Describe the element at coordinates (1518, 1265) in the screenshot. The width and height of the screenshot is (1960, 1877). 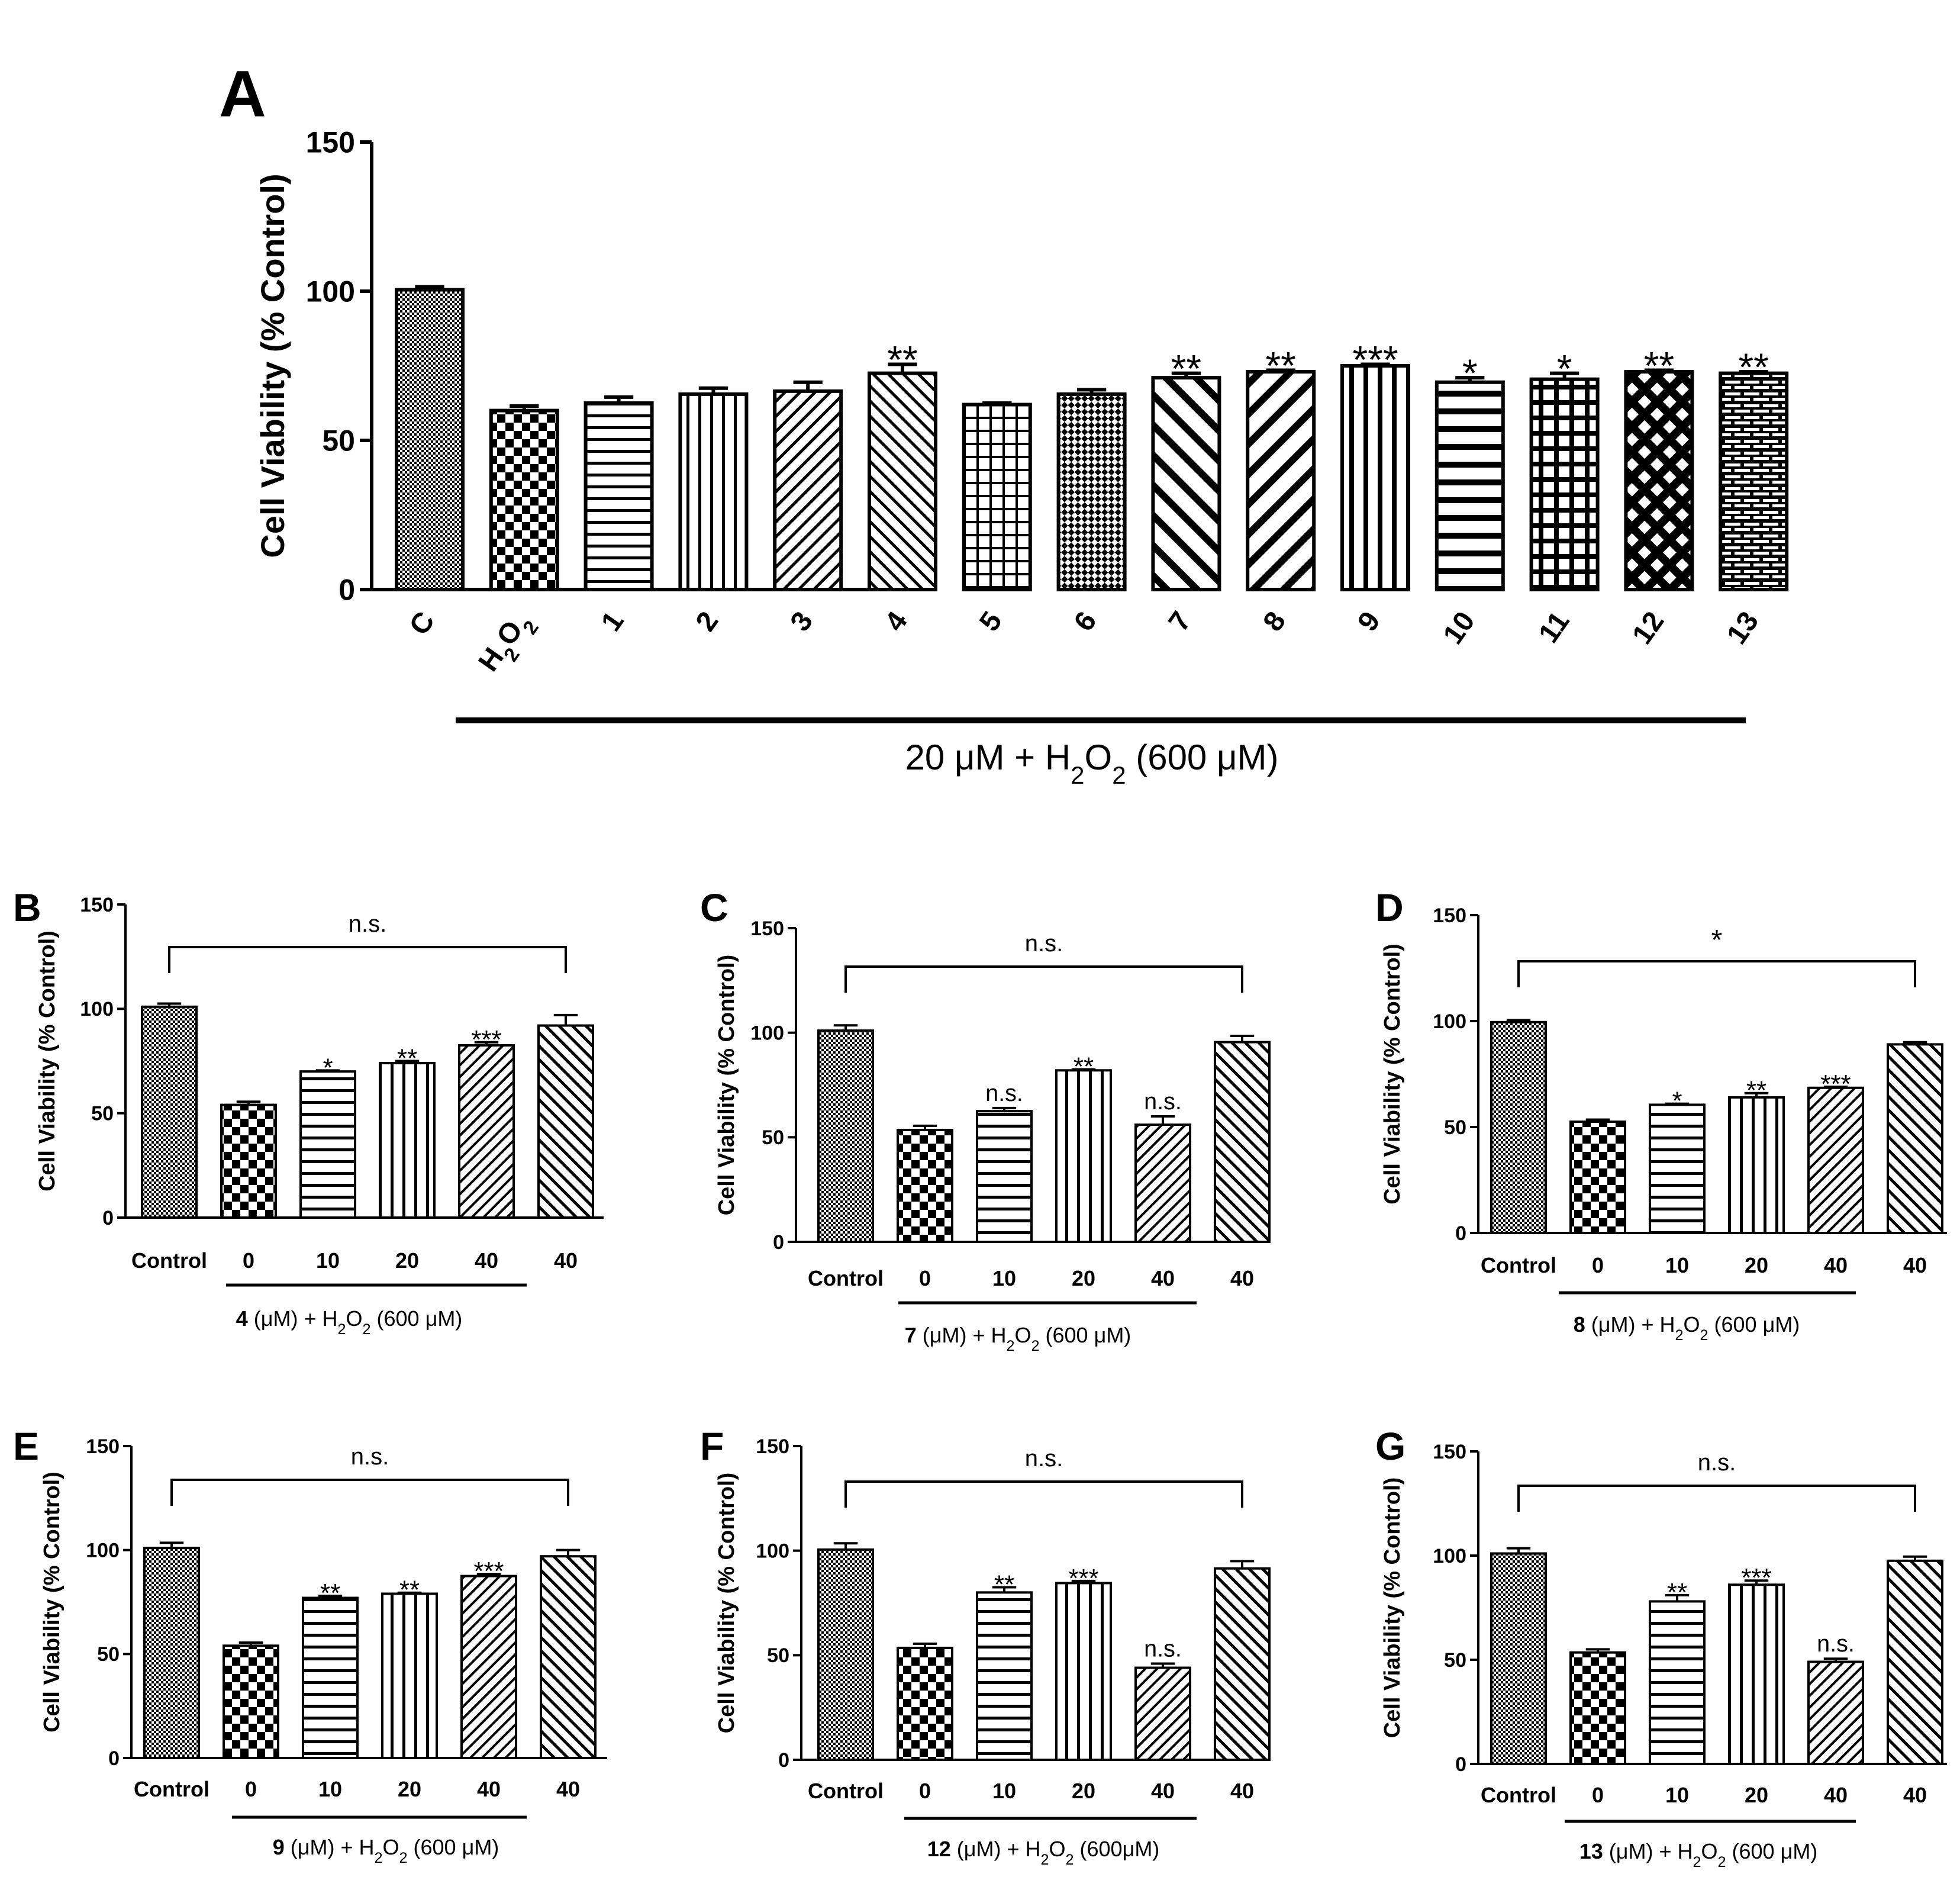
I see `x-tick-label: Control` at that location.